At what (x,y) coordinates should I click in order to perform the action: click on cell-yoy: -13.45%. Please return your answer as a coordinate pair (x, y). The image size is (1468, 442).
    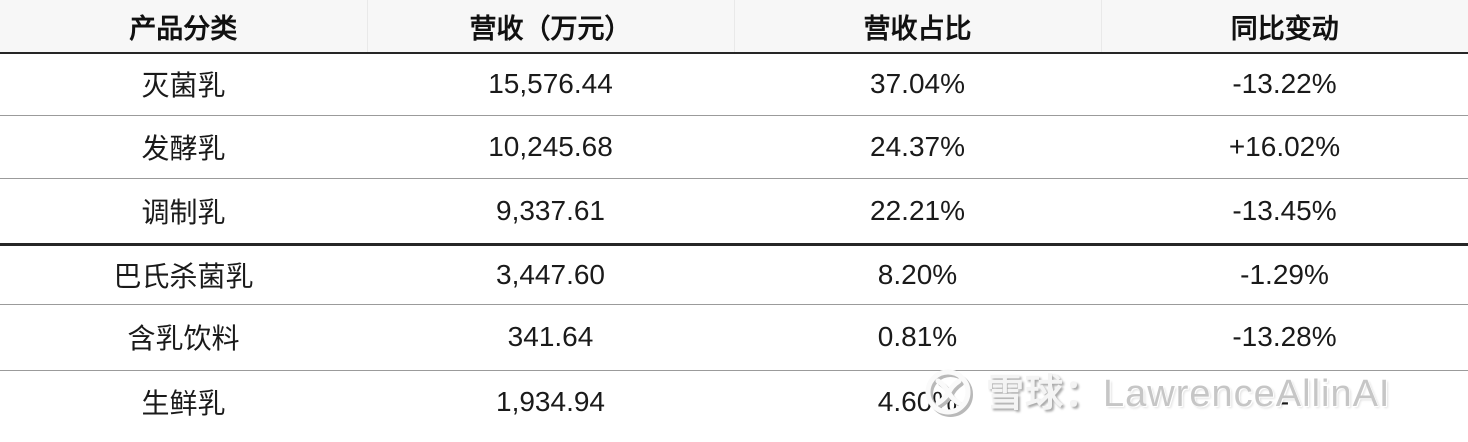
    Looking at the image, I should click on (1284, 212).